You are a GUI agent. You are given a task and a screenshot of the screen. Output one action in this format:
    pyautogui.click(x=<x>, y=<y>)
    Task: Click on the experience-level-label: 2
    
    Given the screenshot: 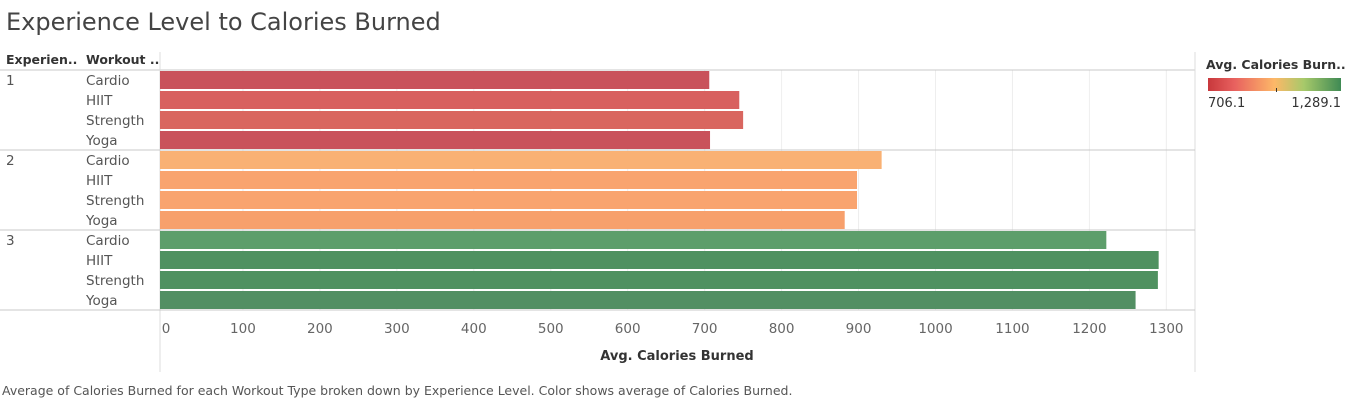 What is the action you would take?
    pyautogui.click(x=10, y=161)
    